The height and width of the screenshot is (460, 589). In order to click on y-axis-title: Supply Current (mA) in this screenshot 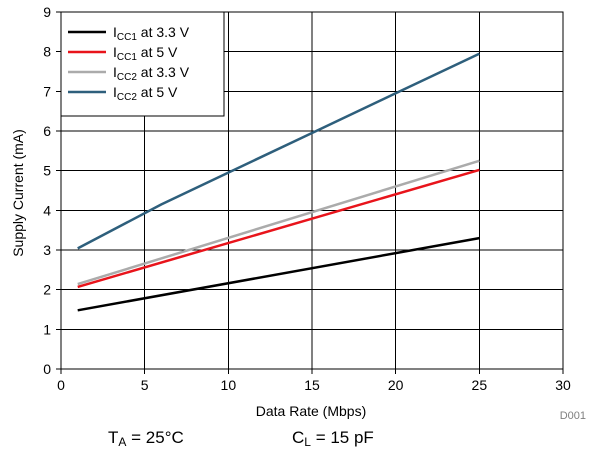, I will do `click(18, 193)`.